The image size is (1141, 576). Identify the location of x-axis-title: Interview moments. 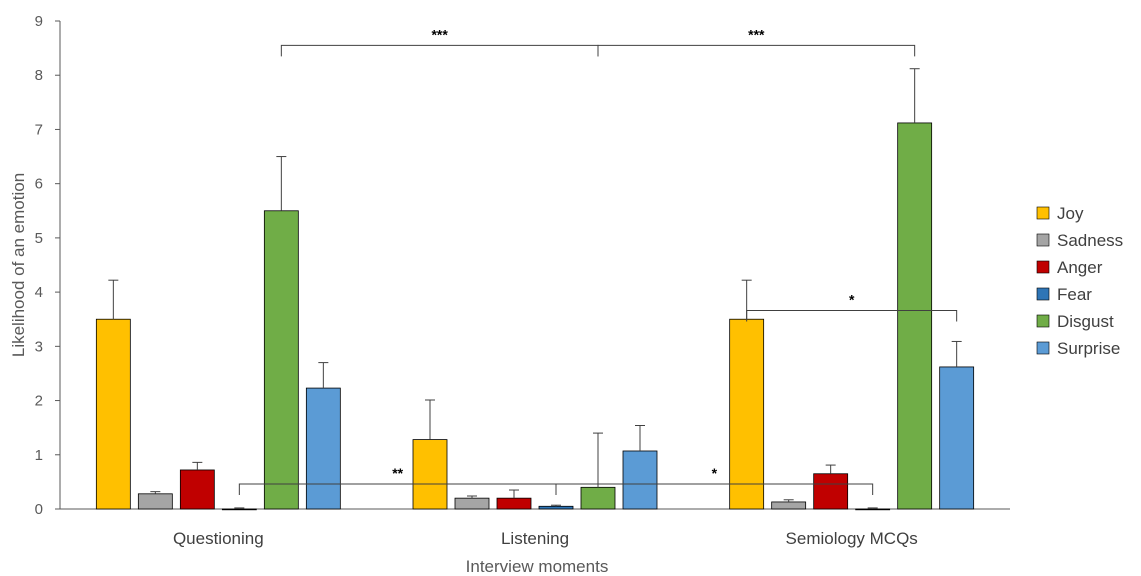
(537, 566).